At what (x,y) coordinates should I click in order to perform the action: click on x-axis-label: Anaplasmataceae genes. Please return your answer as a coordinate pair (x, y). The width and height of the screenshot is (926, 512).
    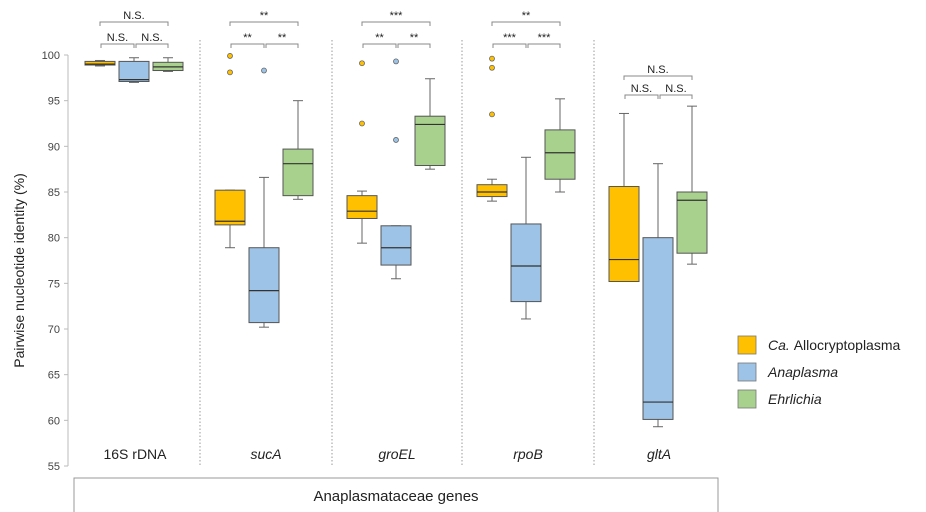
    Looking at the image, I should click on (395, 496).